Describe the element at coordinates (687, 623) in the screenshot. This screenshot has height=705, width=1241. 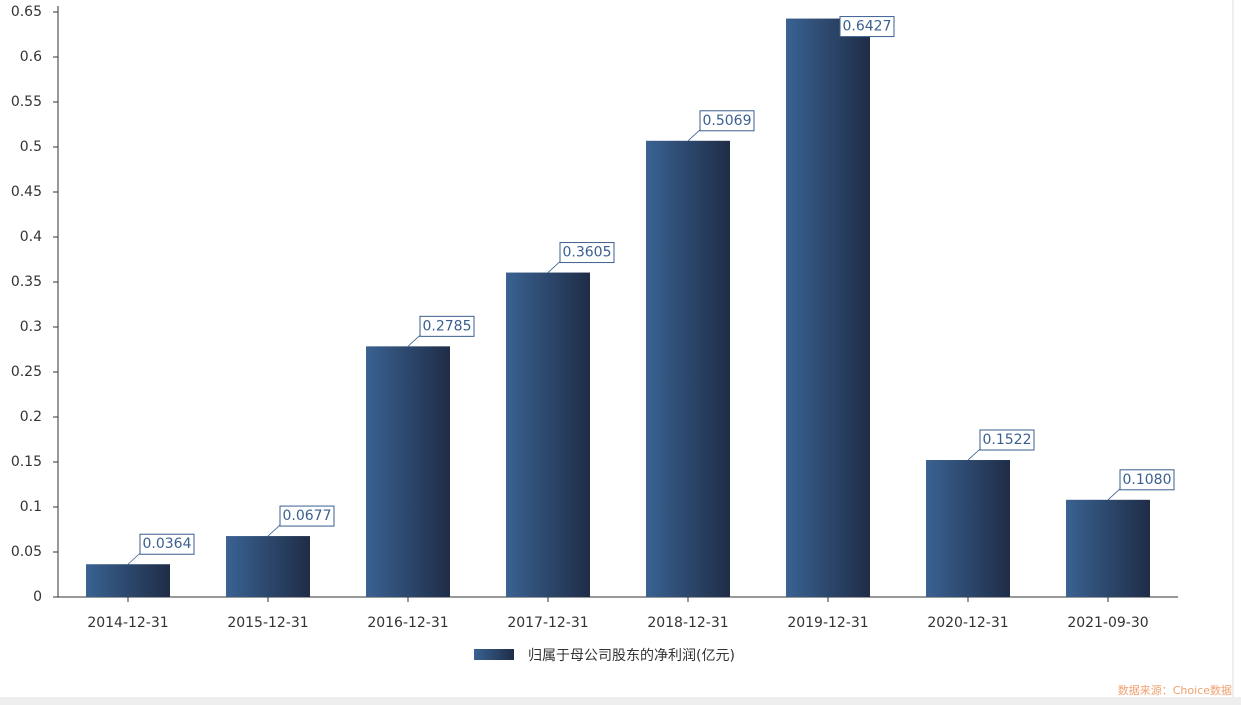
I see `x-tick-label: 2018-12-31` at that location.